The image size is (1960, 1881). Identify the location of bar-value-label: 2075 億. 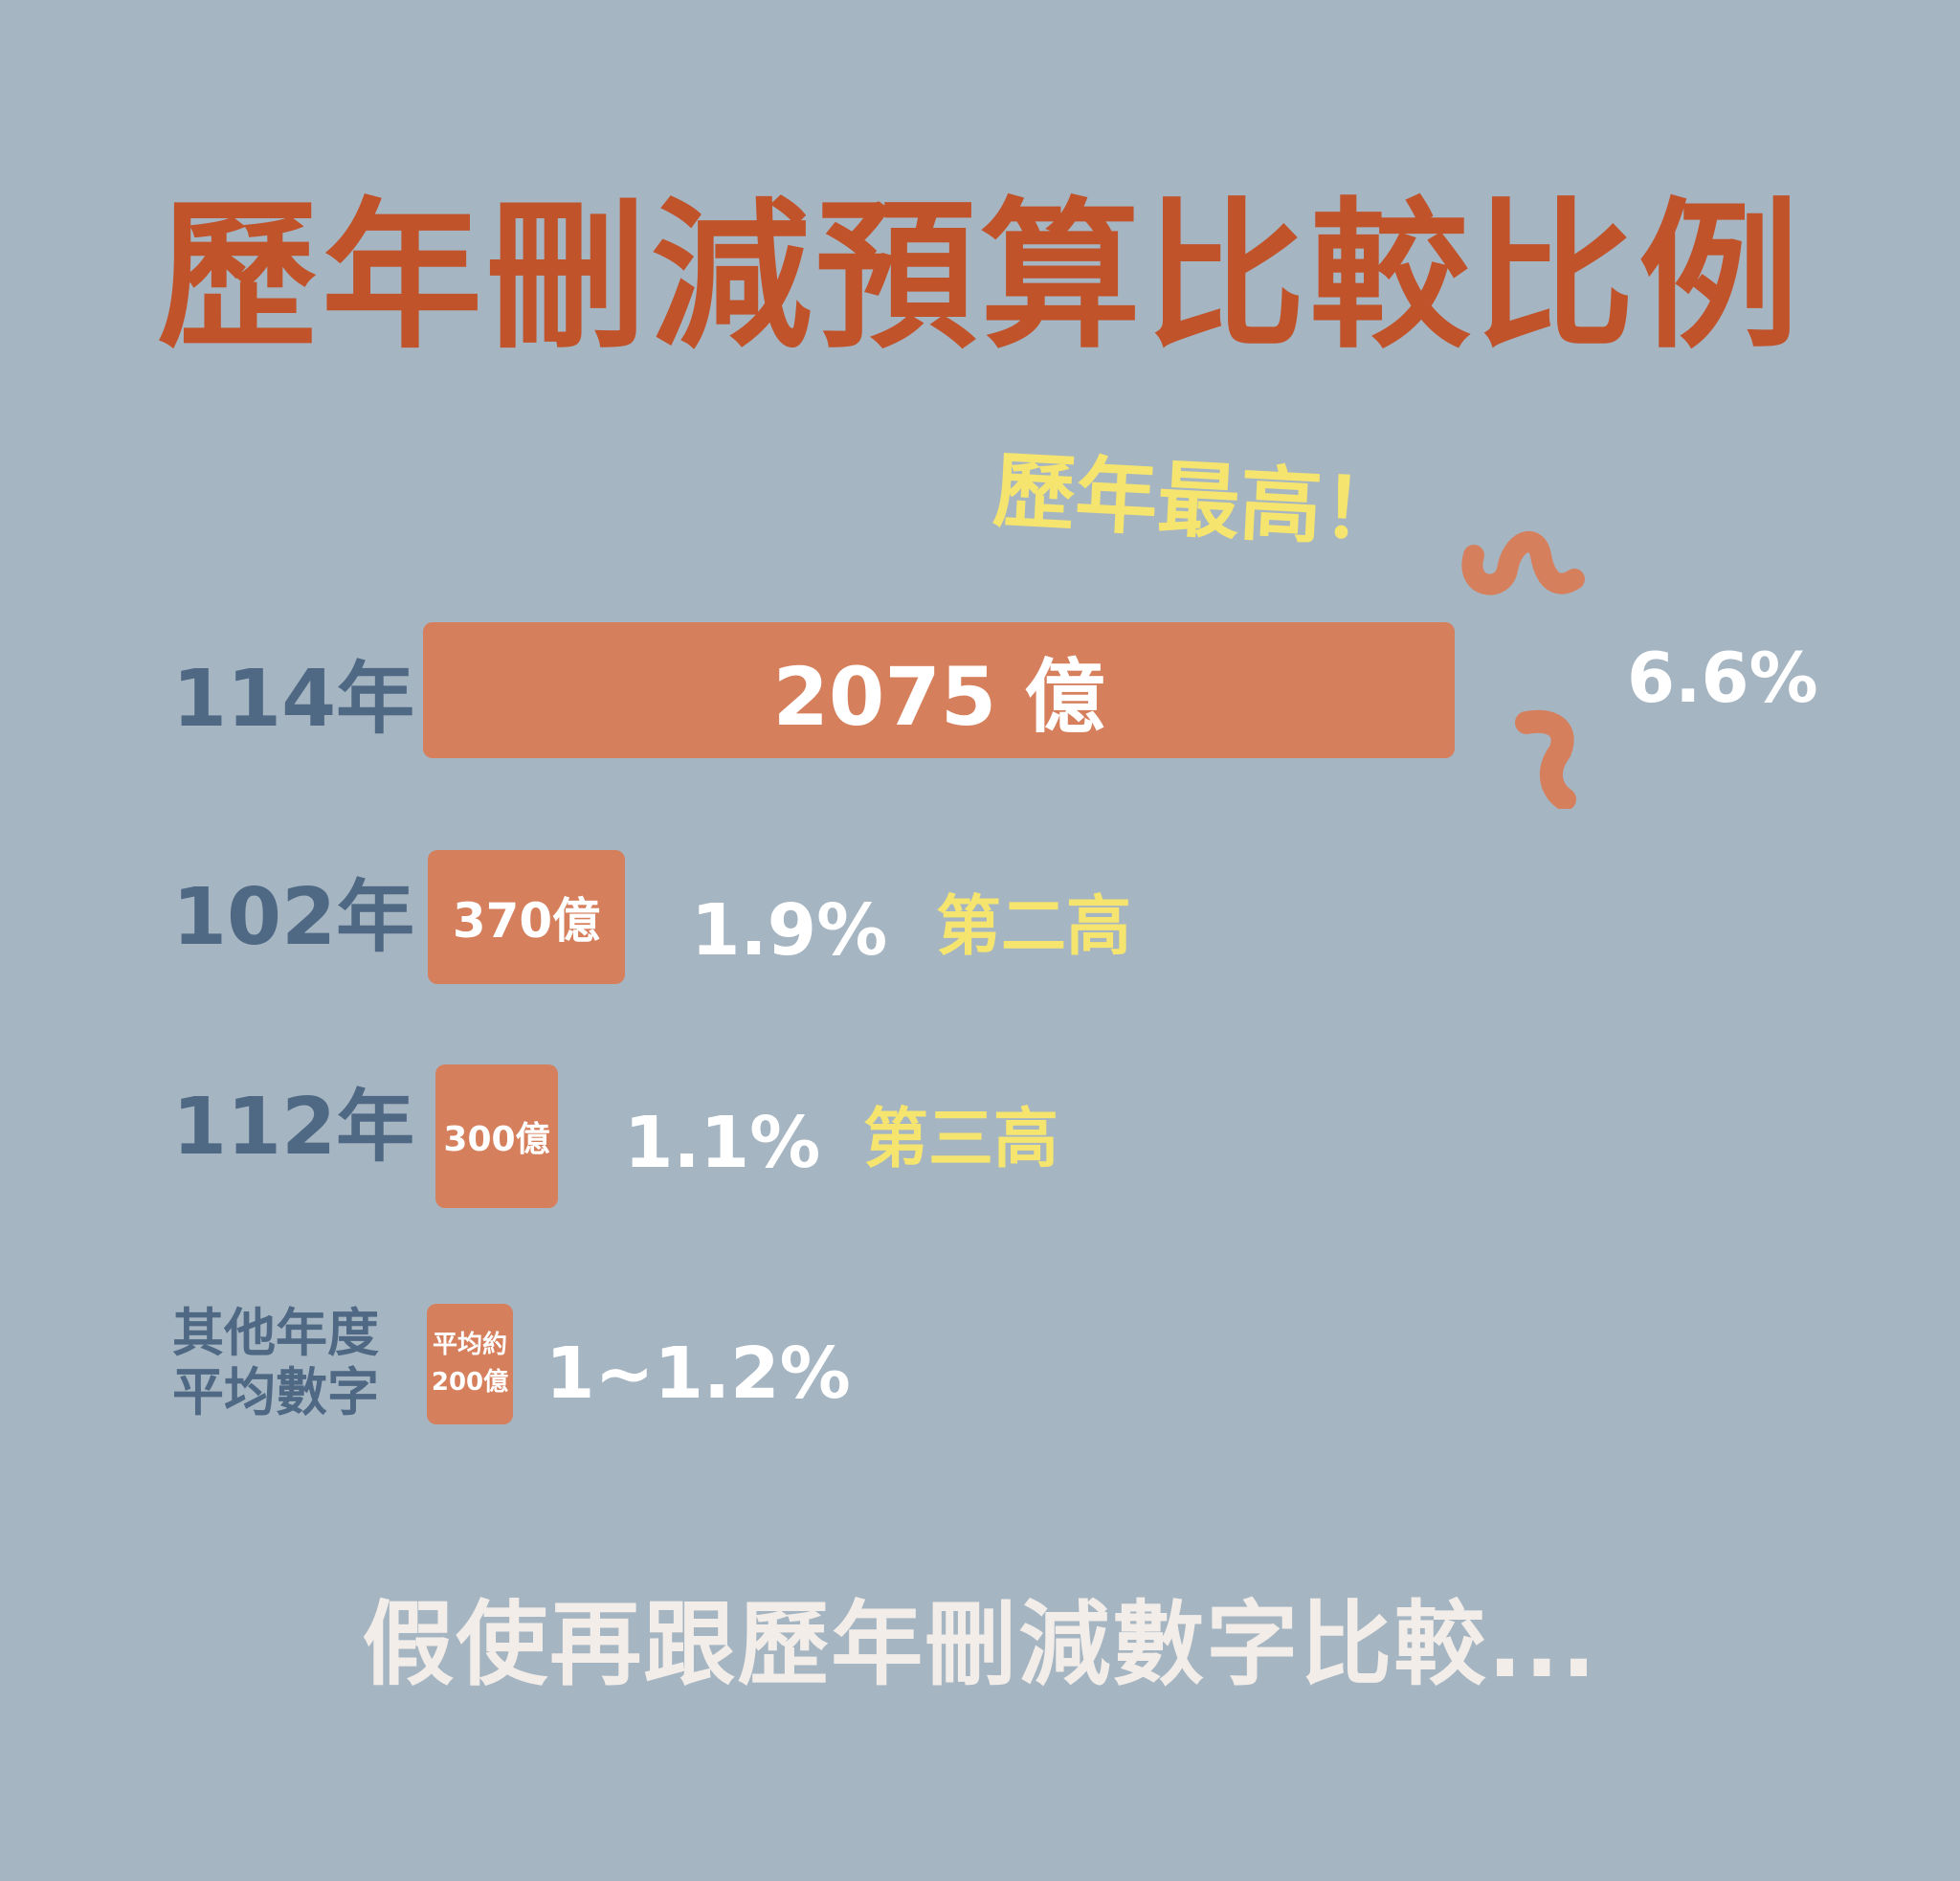
(939, 696).